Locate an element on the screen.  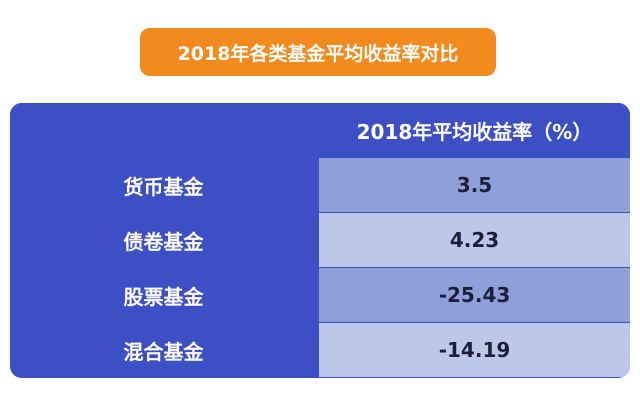
row-label: 股票基金 is located at coordinates (163, 295).